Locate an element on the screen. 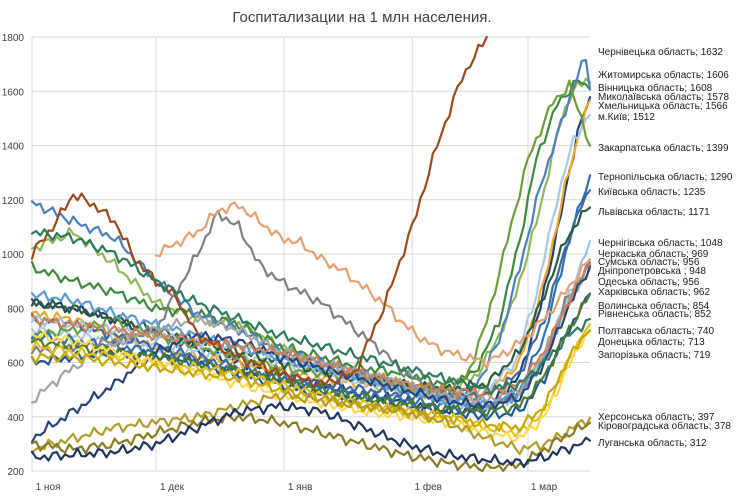  series-end-label: Закарпатська область; 1399 is located at coordinates (663, 148).